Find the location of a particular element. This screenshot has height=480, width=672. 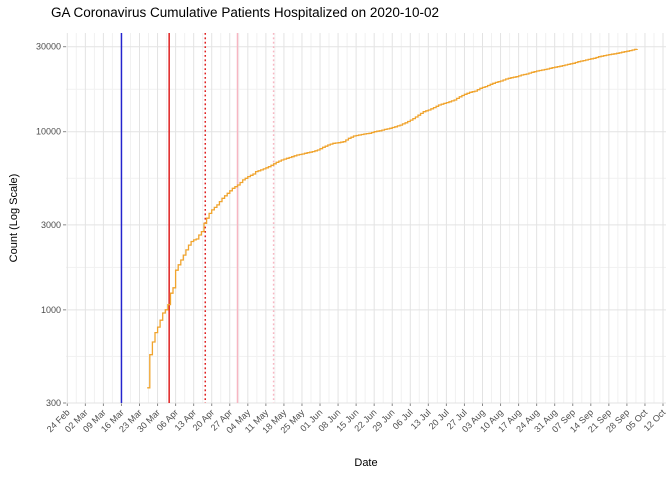

x-axis-title: Date is located at coordinates (366, 463).